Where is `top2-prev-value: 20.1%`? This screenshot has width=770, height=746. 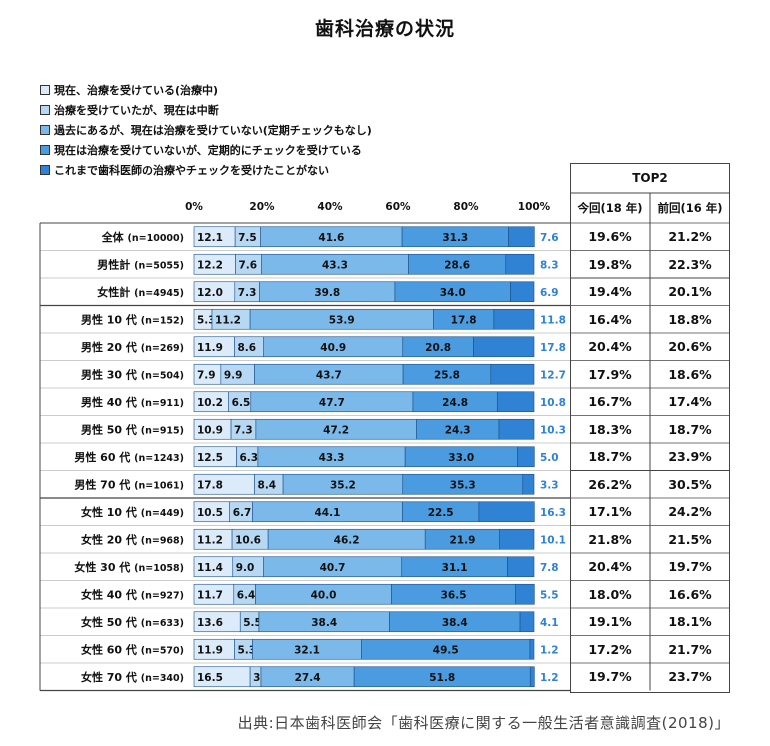
top2-prev-value: 20.1% is located at coordinates (690, 291).